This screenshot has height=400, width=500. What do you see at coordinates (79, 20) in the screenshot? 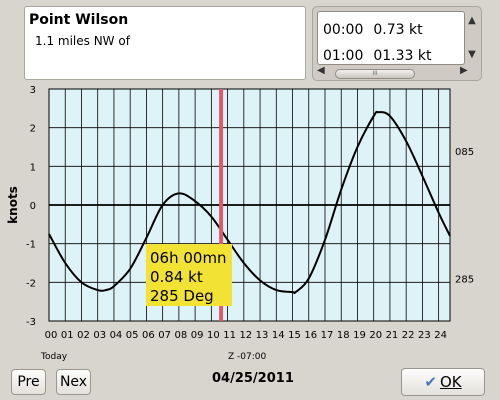
I see `station-name: Point Wilson` at bounding box center [79, 20].